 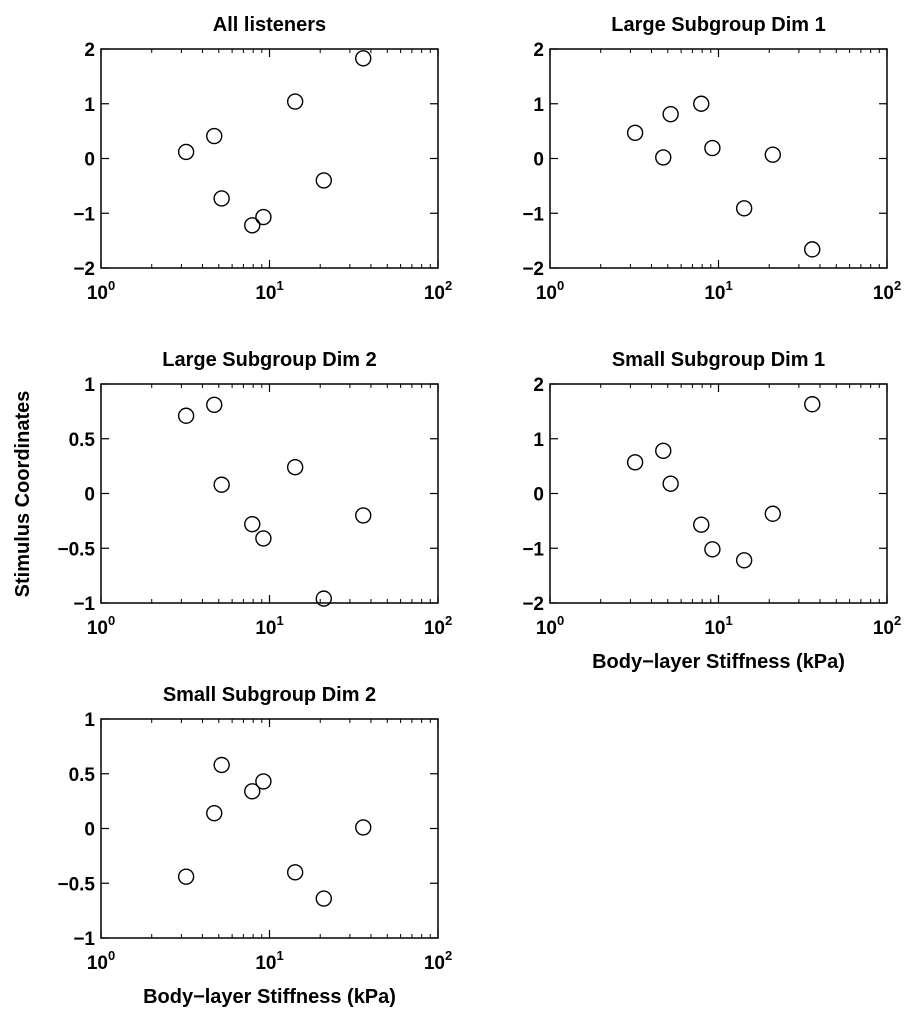 I want to click on shared-y-axis-label: Stimulus Coordinates, so click(x=23, y=494).